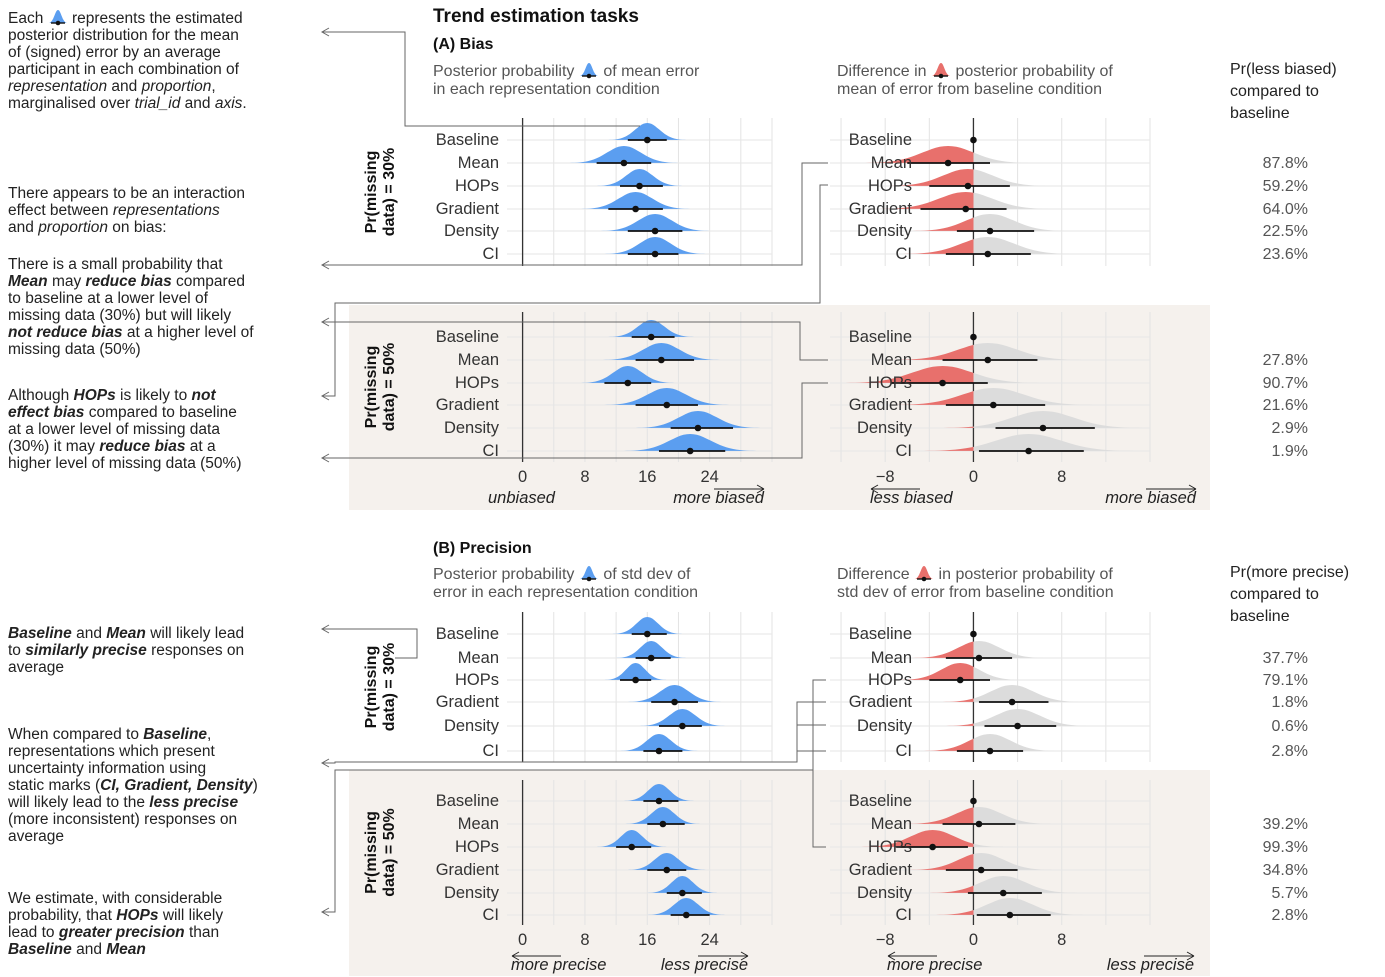 The width and height of the screenshot is (1385, 977). Describe the element at coordinates (911, 495) in the screenshot. I see `axis-direction-label: less biased` at that location.